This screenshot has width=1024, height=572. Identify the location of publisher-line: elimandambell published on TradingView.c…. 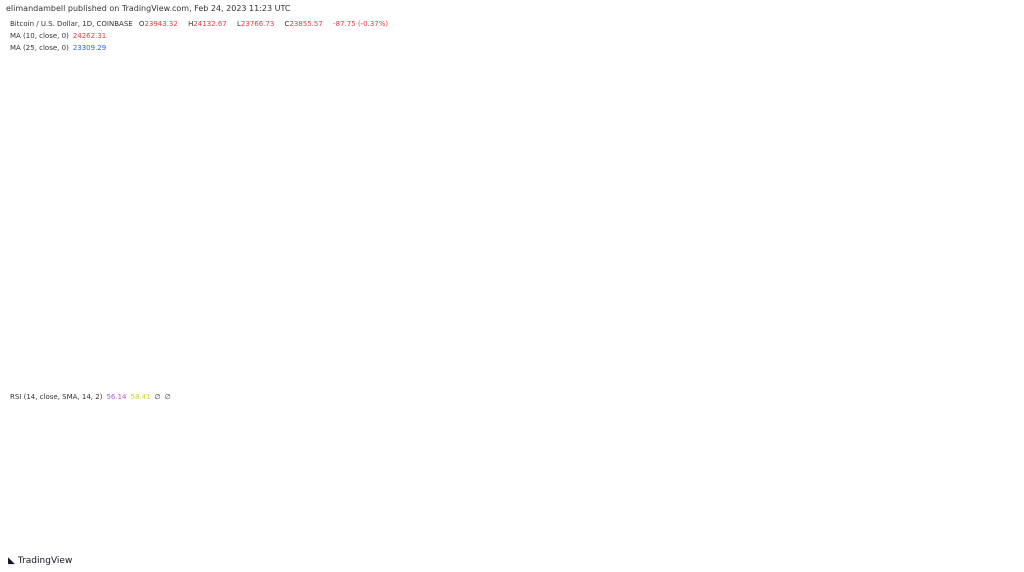
(148, 8).